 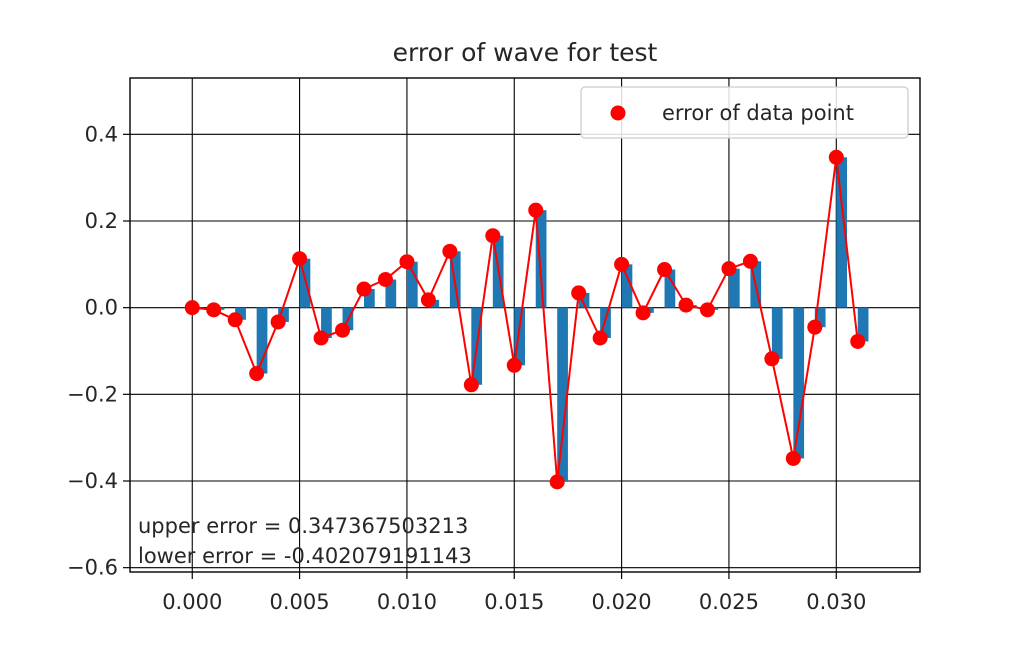 I want to click on legend-marker, so click(x=618, y=113).